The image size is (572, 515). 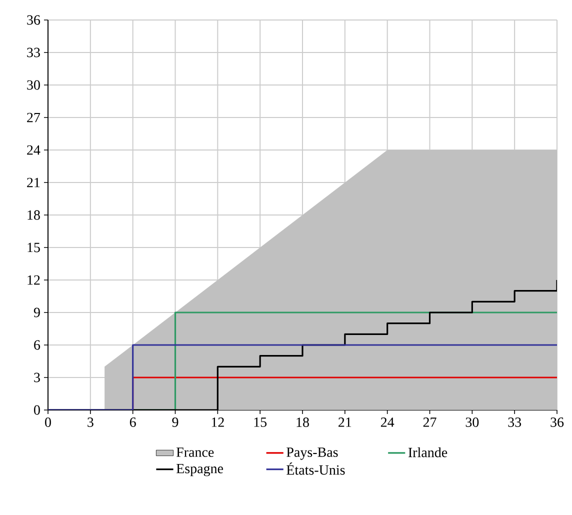 What do you see at coordinates (429, 422) in the screenshot?
I see `x-tick-label: 27` at bounding box center [429, 422].